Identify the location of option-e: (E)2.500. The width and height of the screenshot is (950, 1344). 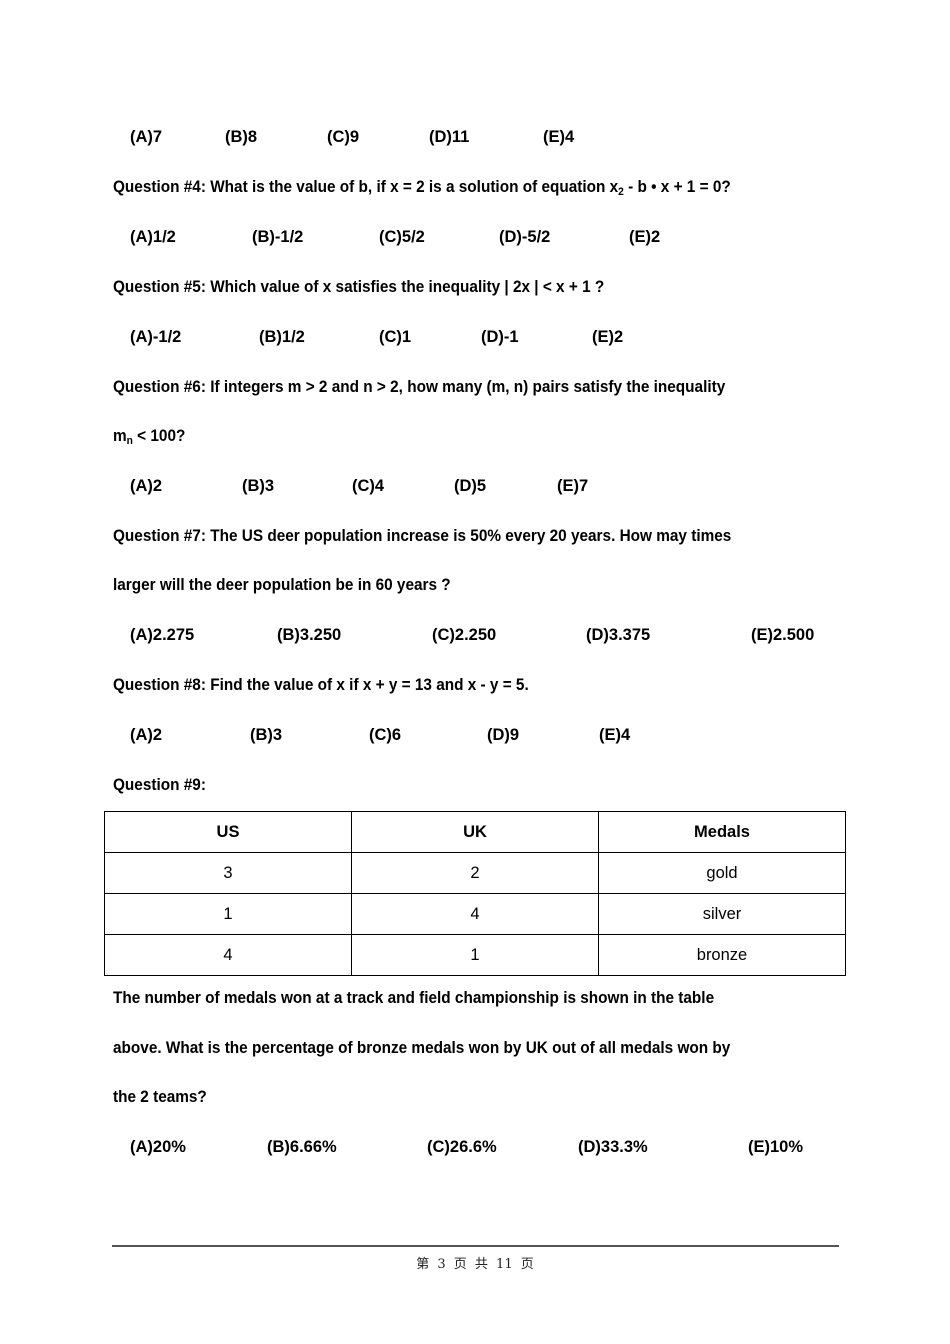
(783, 635).